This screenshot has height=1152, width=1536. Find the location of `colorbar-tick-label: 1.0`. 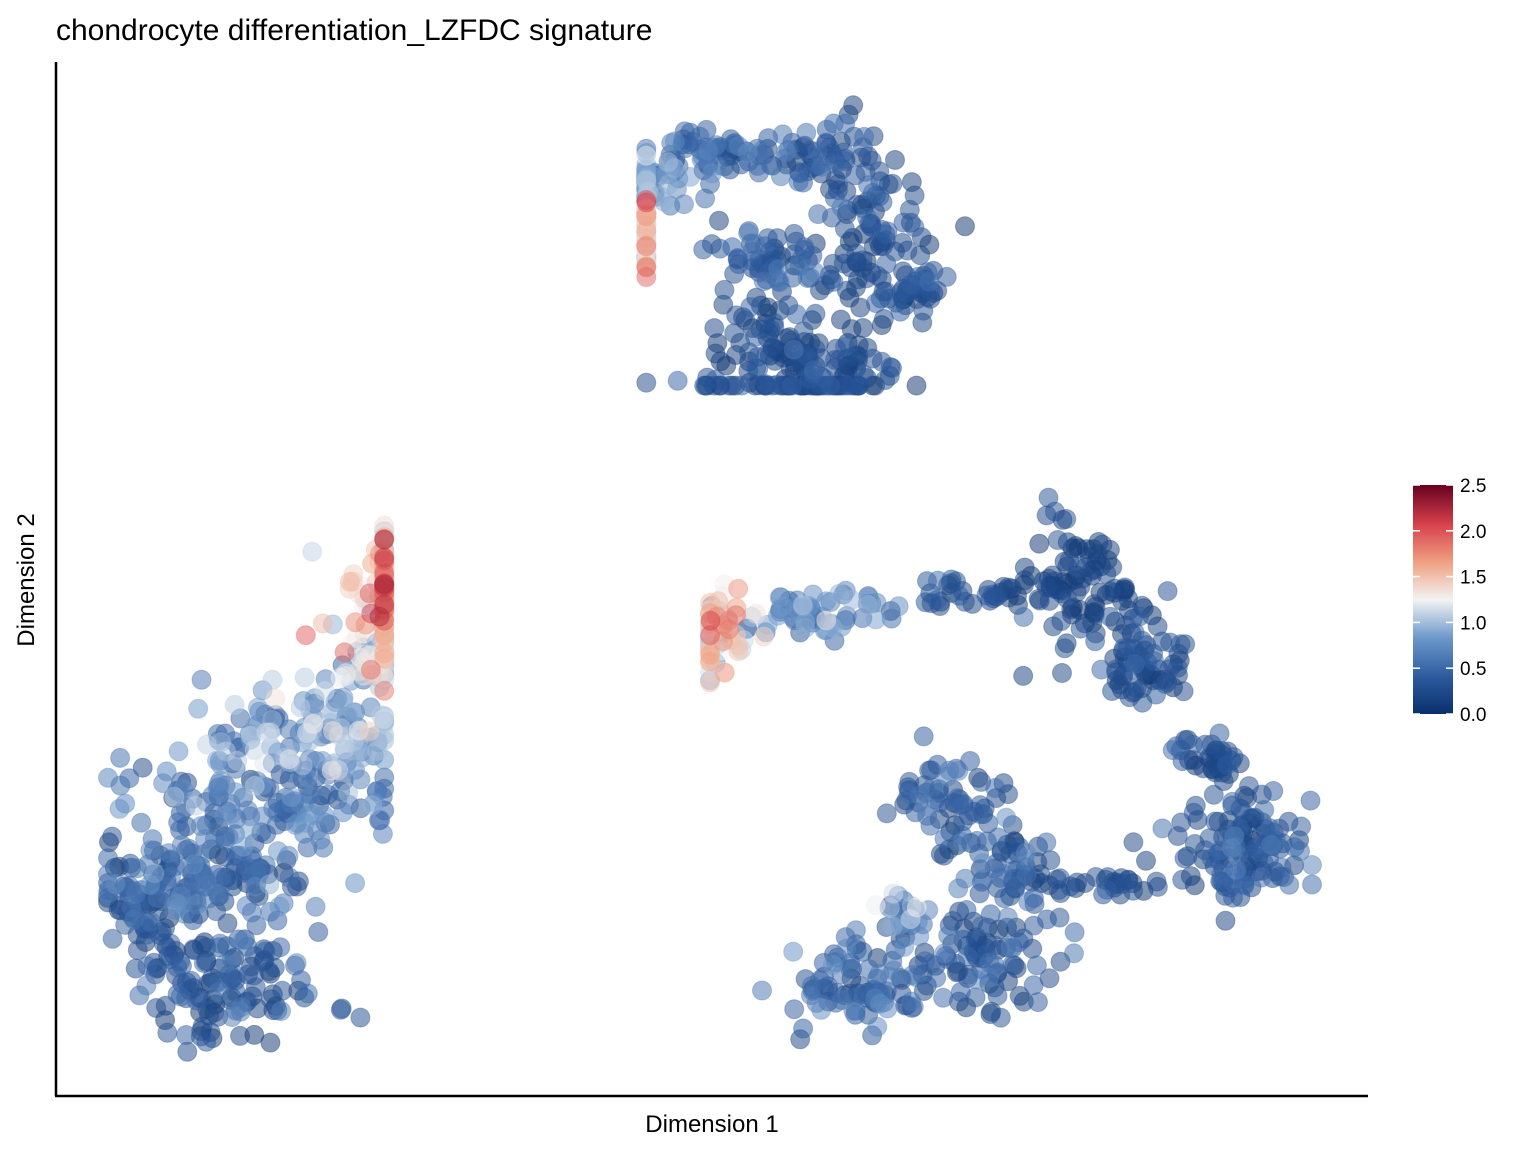

colorbar-tick-label: 1.0 is located at coordinates (1473, 623).